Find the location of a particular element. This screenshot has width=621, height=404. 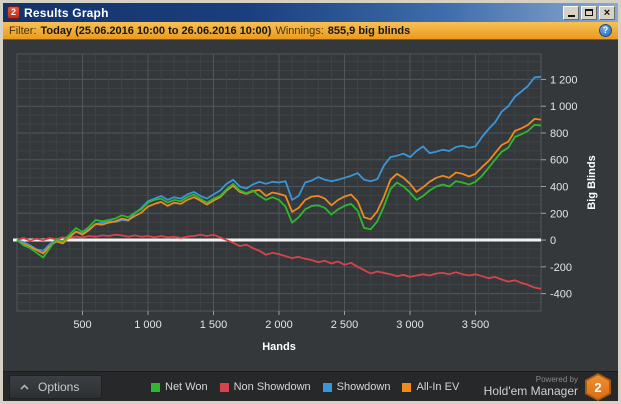

y-tick-label: -200 is located at coordinates (561, 268).